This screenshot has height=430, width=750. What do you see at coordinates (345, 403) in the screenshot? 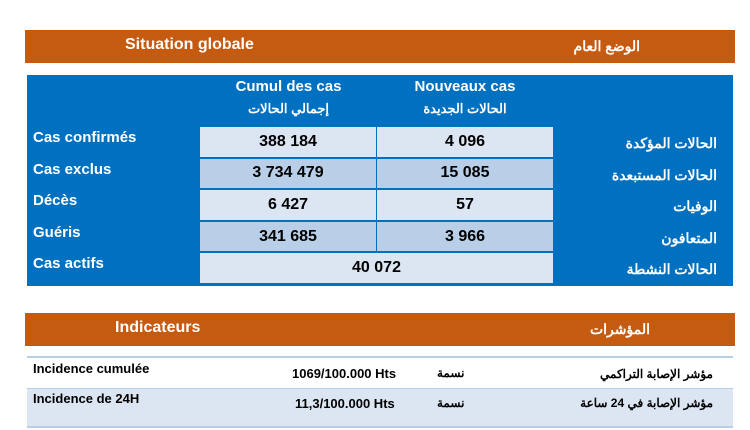
I see `indicator-value: 11,3/100.000 Hts` at bounding box center [345, 403].